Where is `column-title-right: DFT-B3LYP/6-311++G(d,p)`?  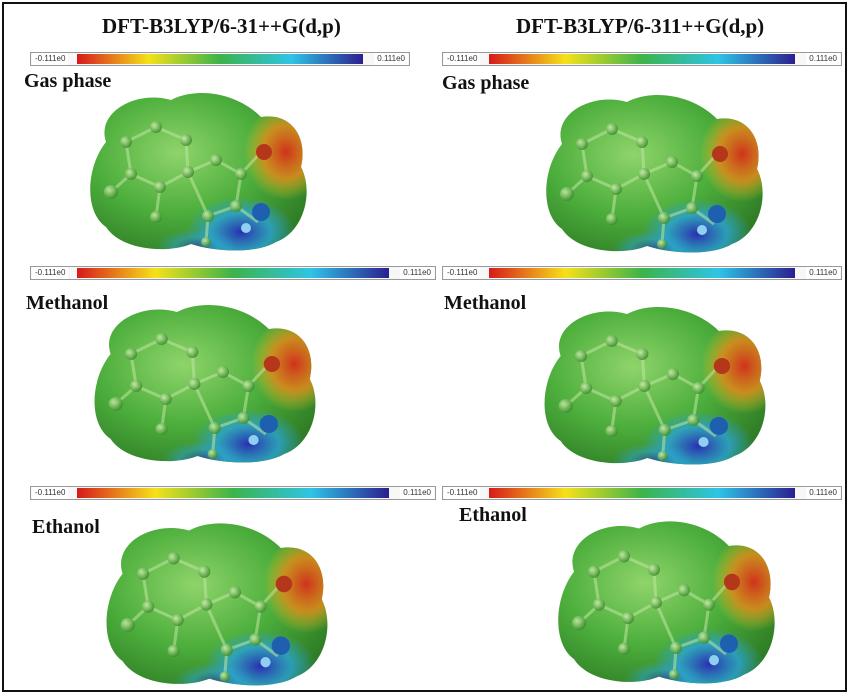 column-title-right: DFT-B3LYP/6-311++G(d,p) is located at coordinates (640, 26).